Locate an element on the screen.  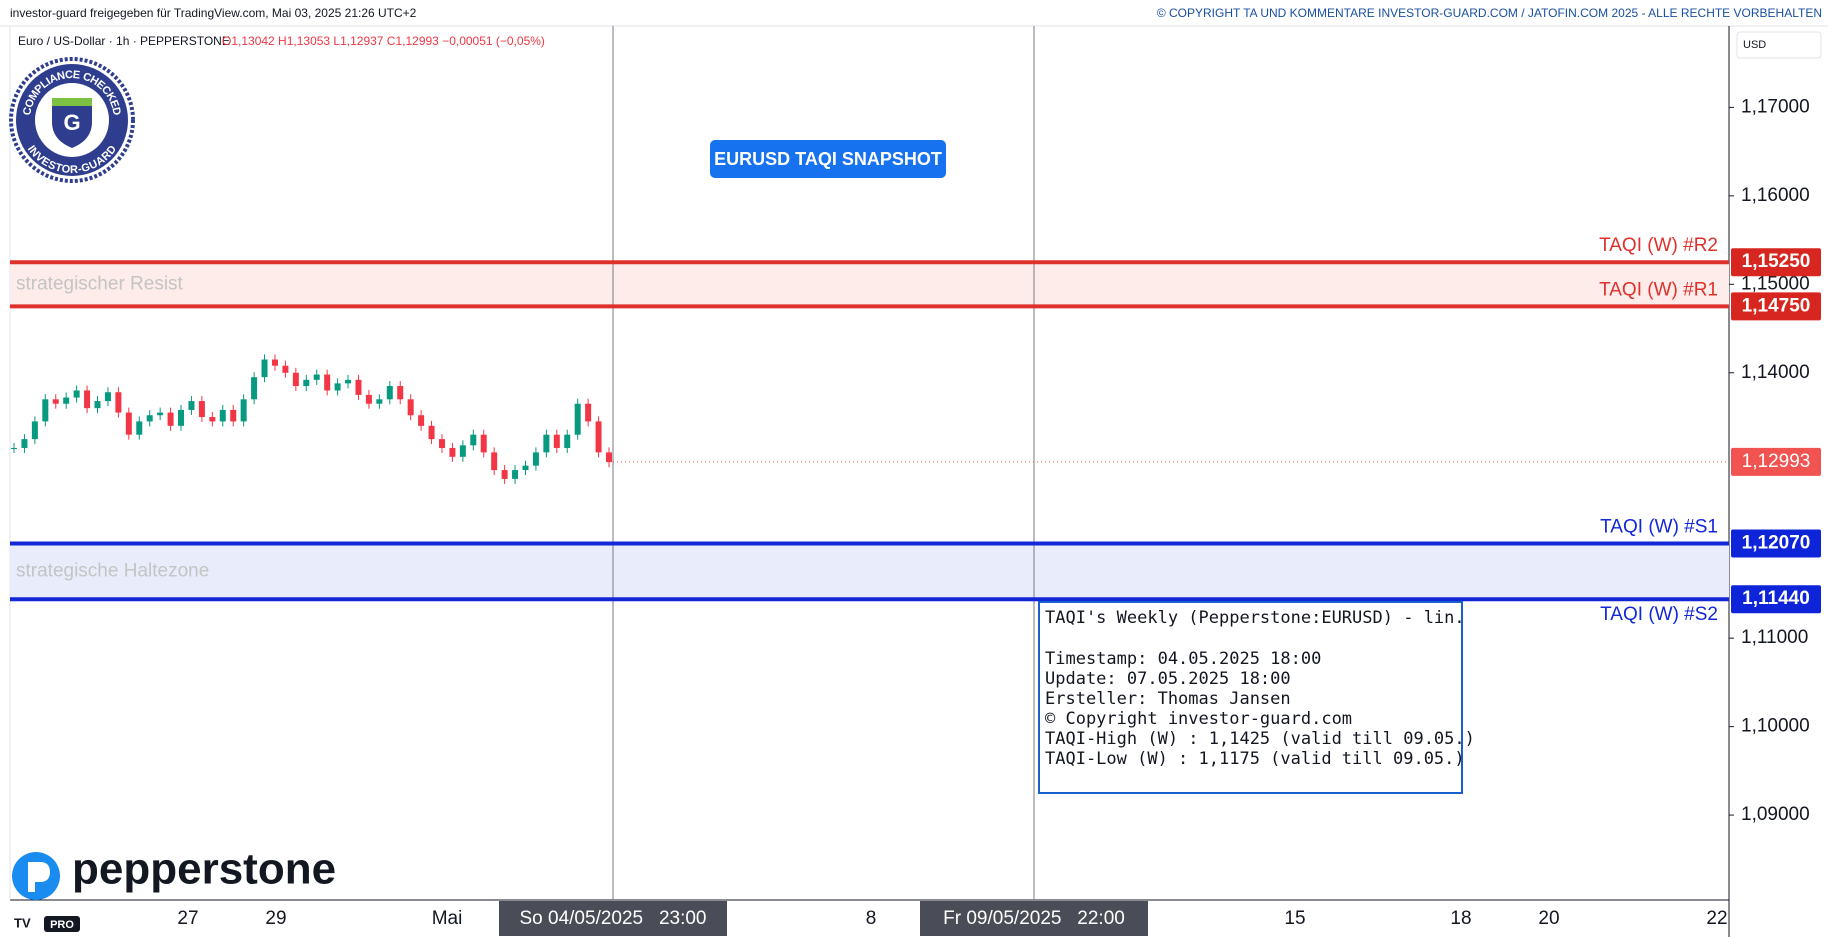
y-tick-label: 1,16000 is located at coordinates (1775, 195).